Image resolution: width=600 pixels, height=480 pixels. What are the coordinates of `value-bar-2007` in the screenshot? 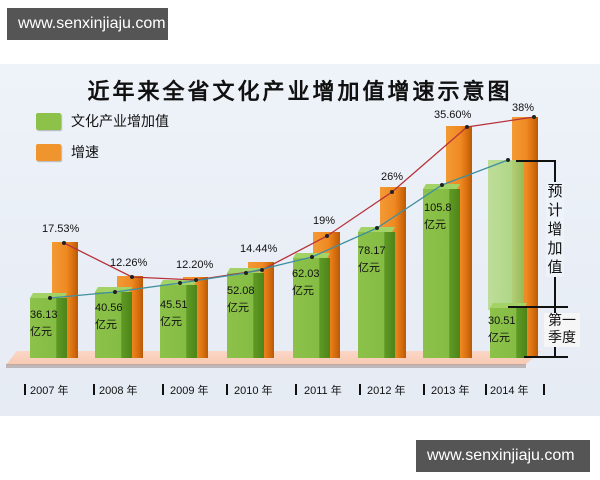 It's located at (48, 328).